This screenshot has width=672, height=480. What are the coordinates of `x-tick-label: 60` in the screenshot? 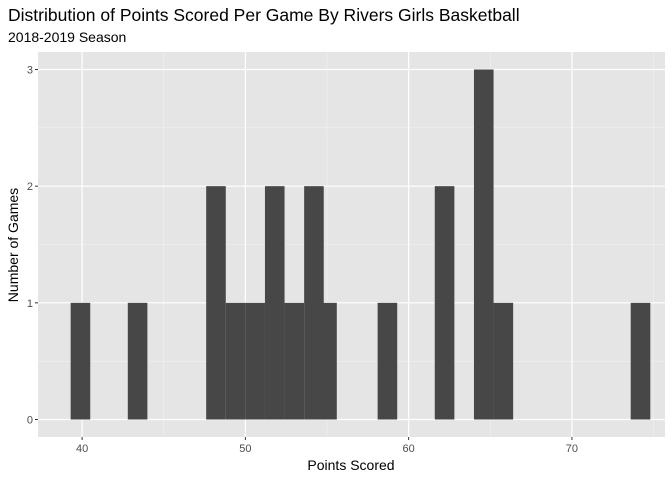 It's located at (409, 449).